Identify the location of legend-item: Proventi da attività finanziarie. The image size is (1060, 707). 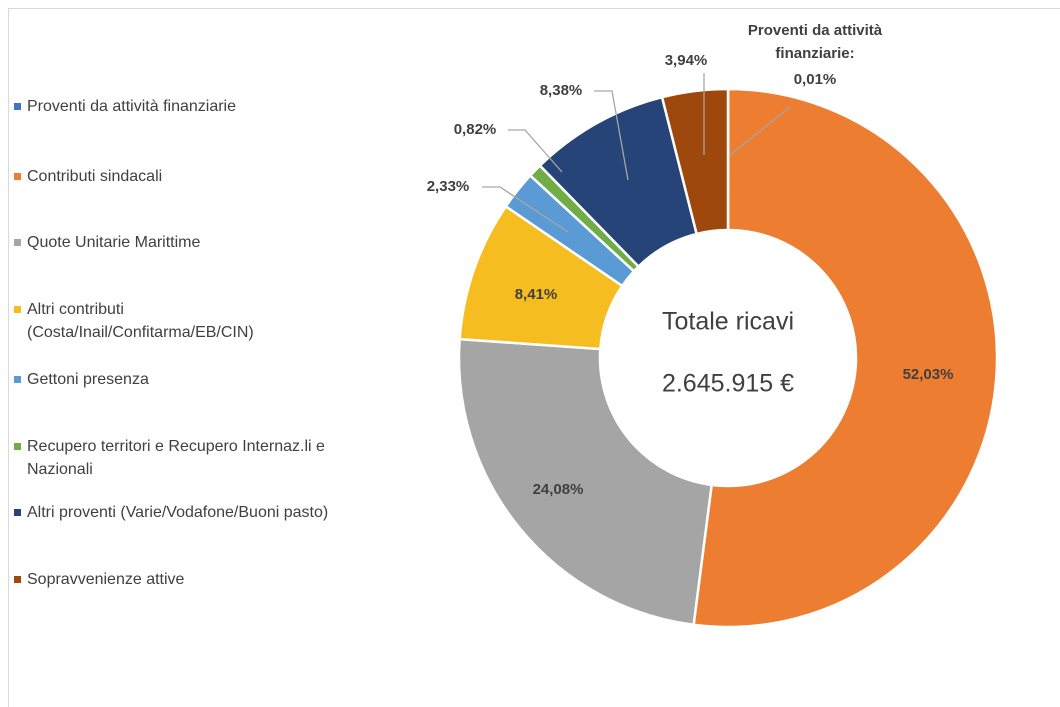
(174, 106).